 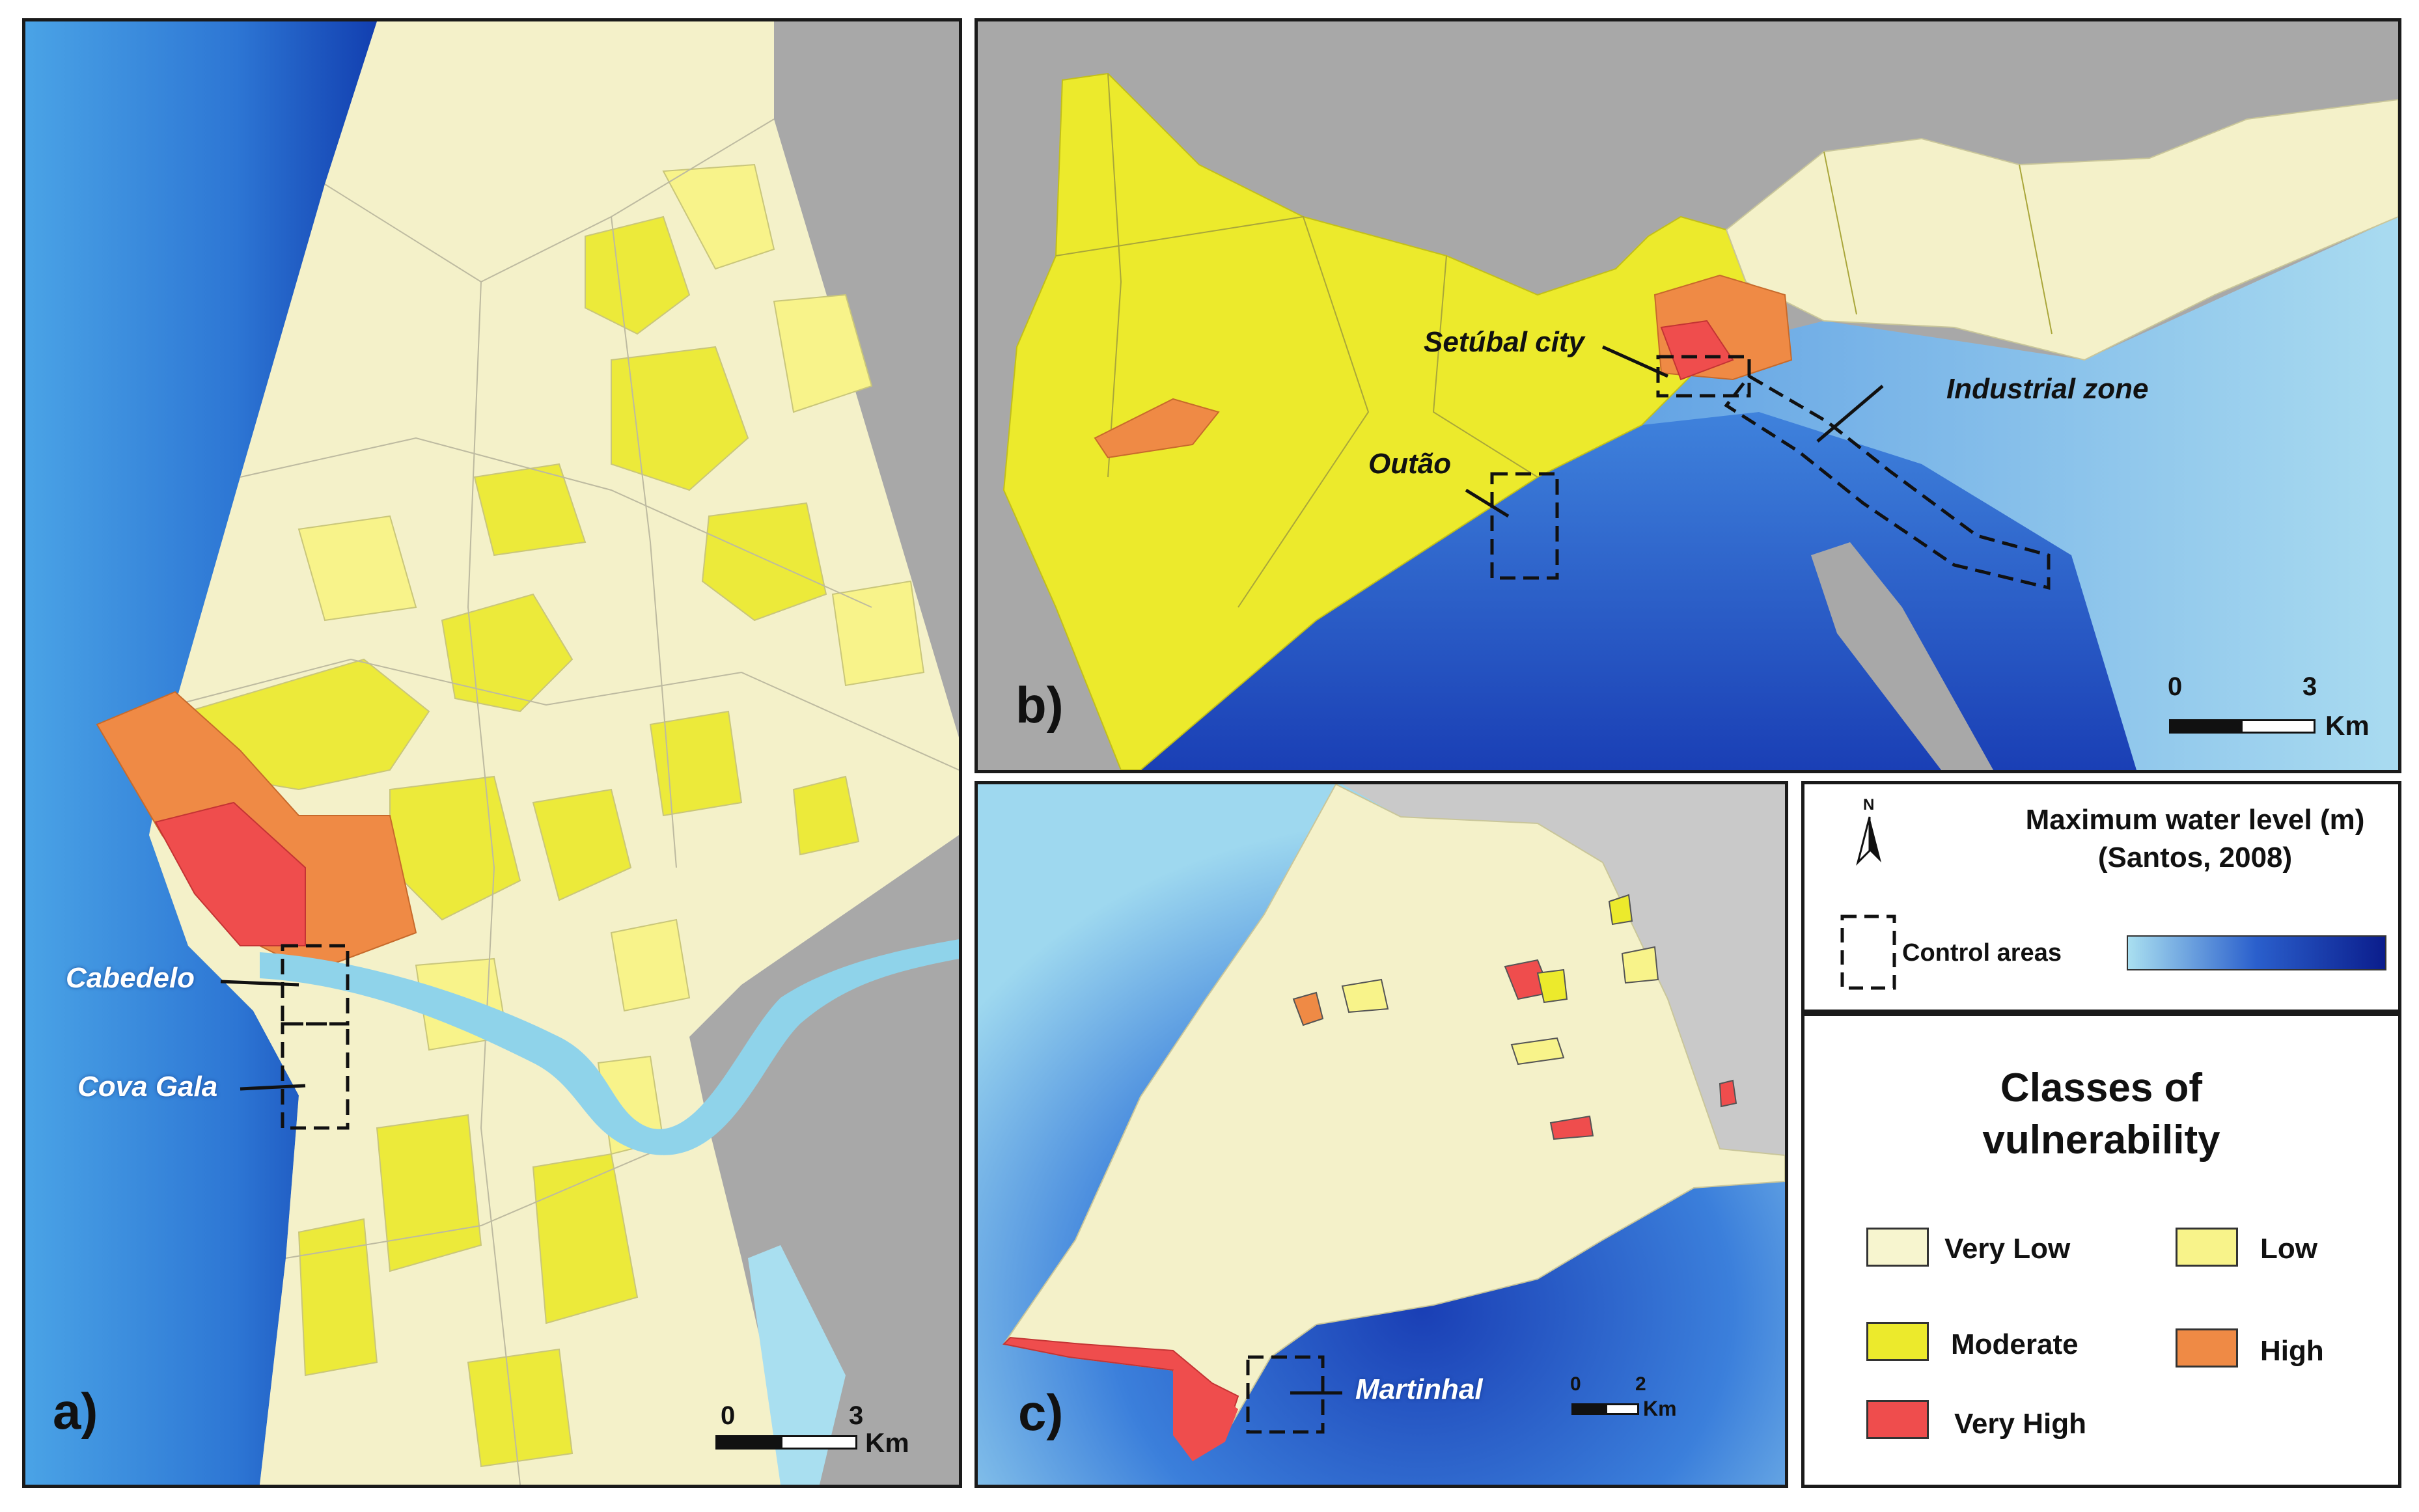 I want to click on panel-label-b: b), so click(x=1040, y=705).